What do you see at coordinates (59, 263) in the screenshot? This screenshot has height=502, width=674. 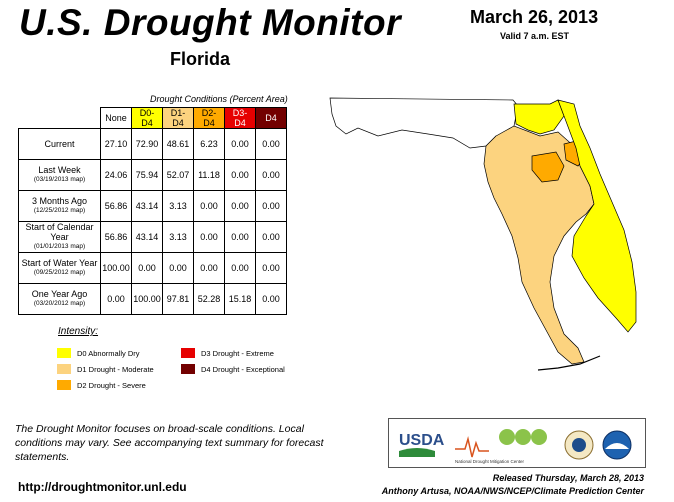 I see `row-title: Start of Water Year` at bounding box center [59, 263].